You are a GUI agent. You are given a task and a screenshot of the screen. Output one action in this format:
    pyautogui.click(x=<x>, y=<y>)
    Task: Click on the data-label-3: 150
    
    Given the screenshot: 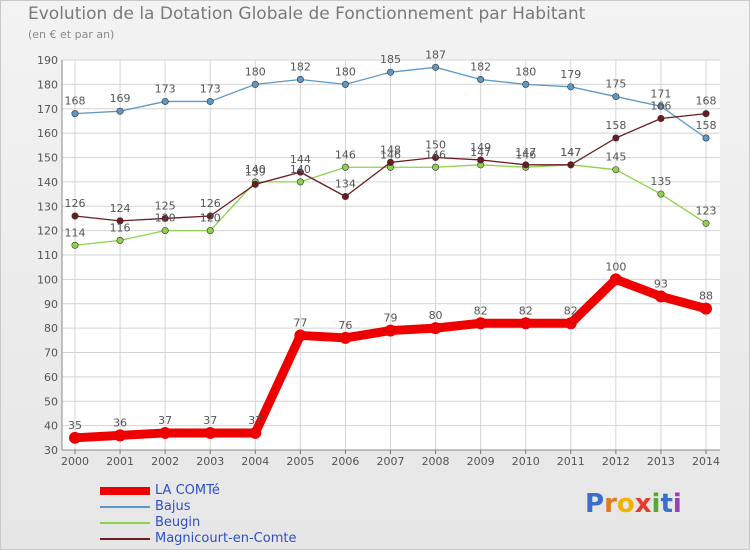 What is the action you would take?
    pyautogui.click(x=435, y=145)
    